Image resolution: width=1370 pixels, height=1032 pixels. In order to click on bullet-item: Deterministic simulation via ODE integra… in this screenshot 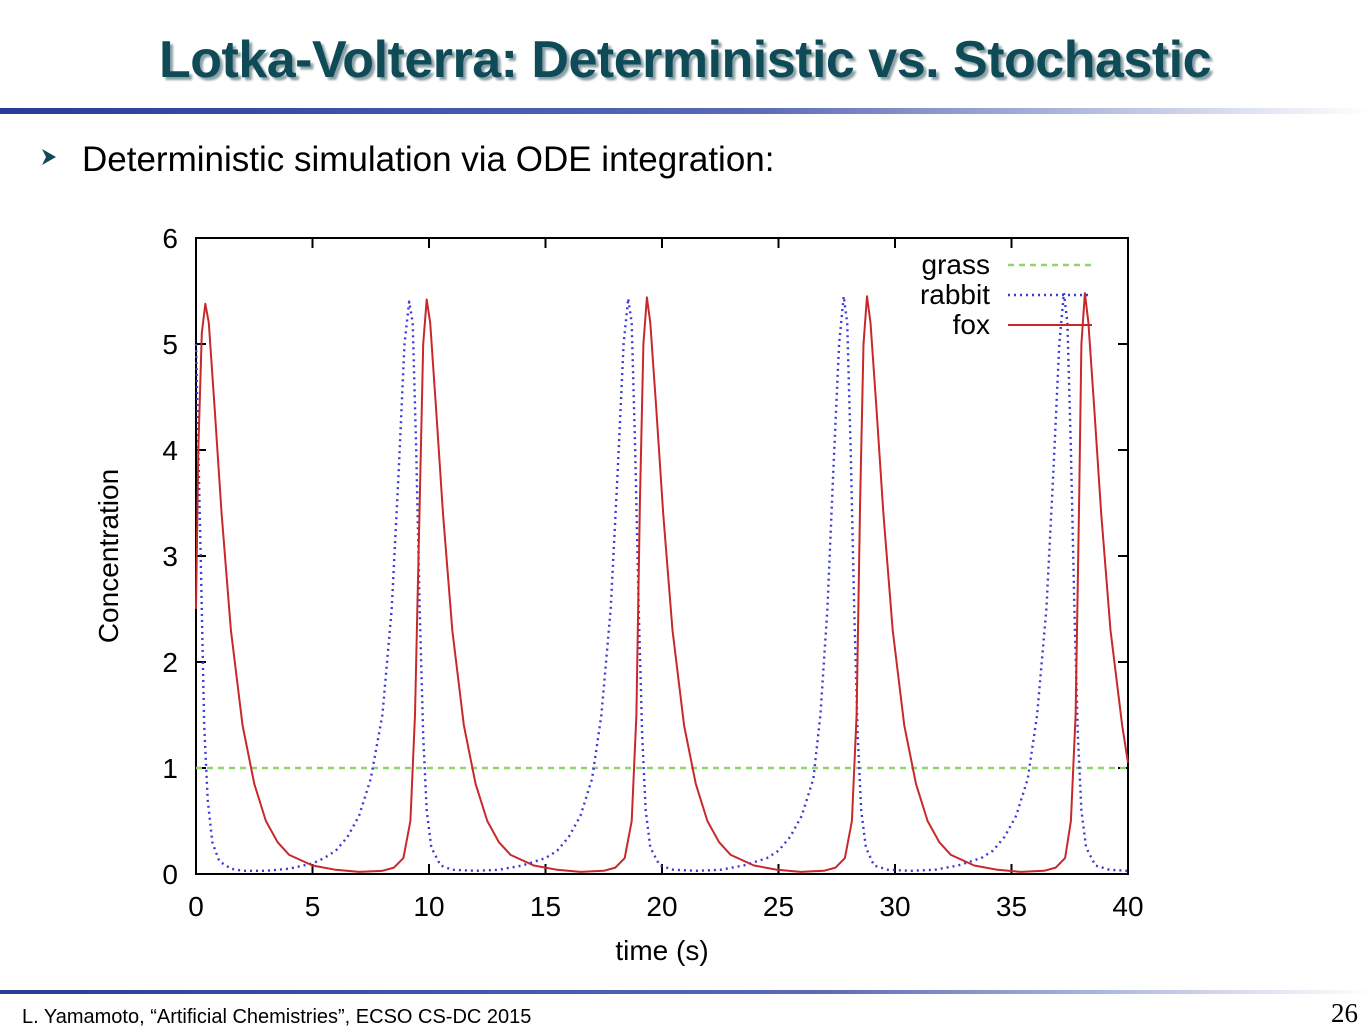, I will do `click(406, 160)`.